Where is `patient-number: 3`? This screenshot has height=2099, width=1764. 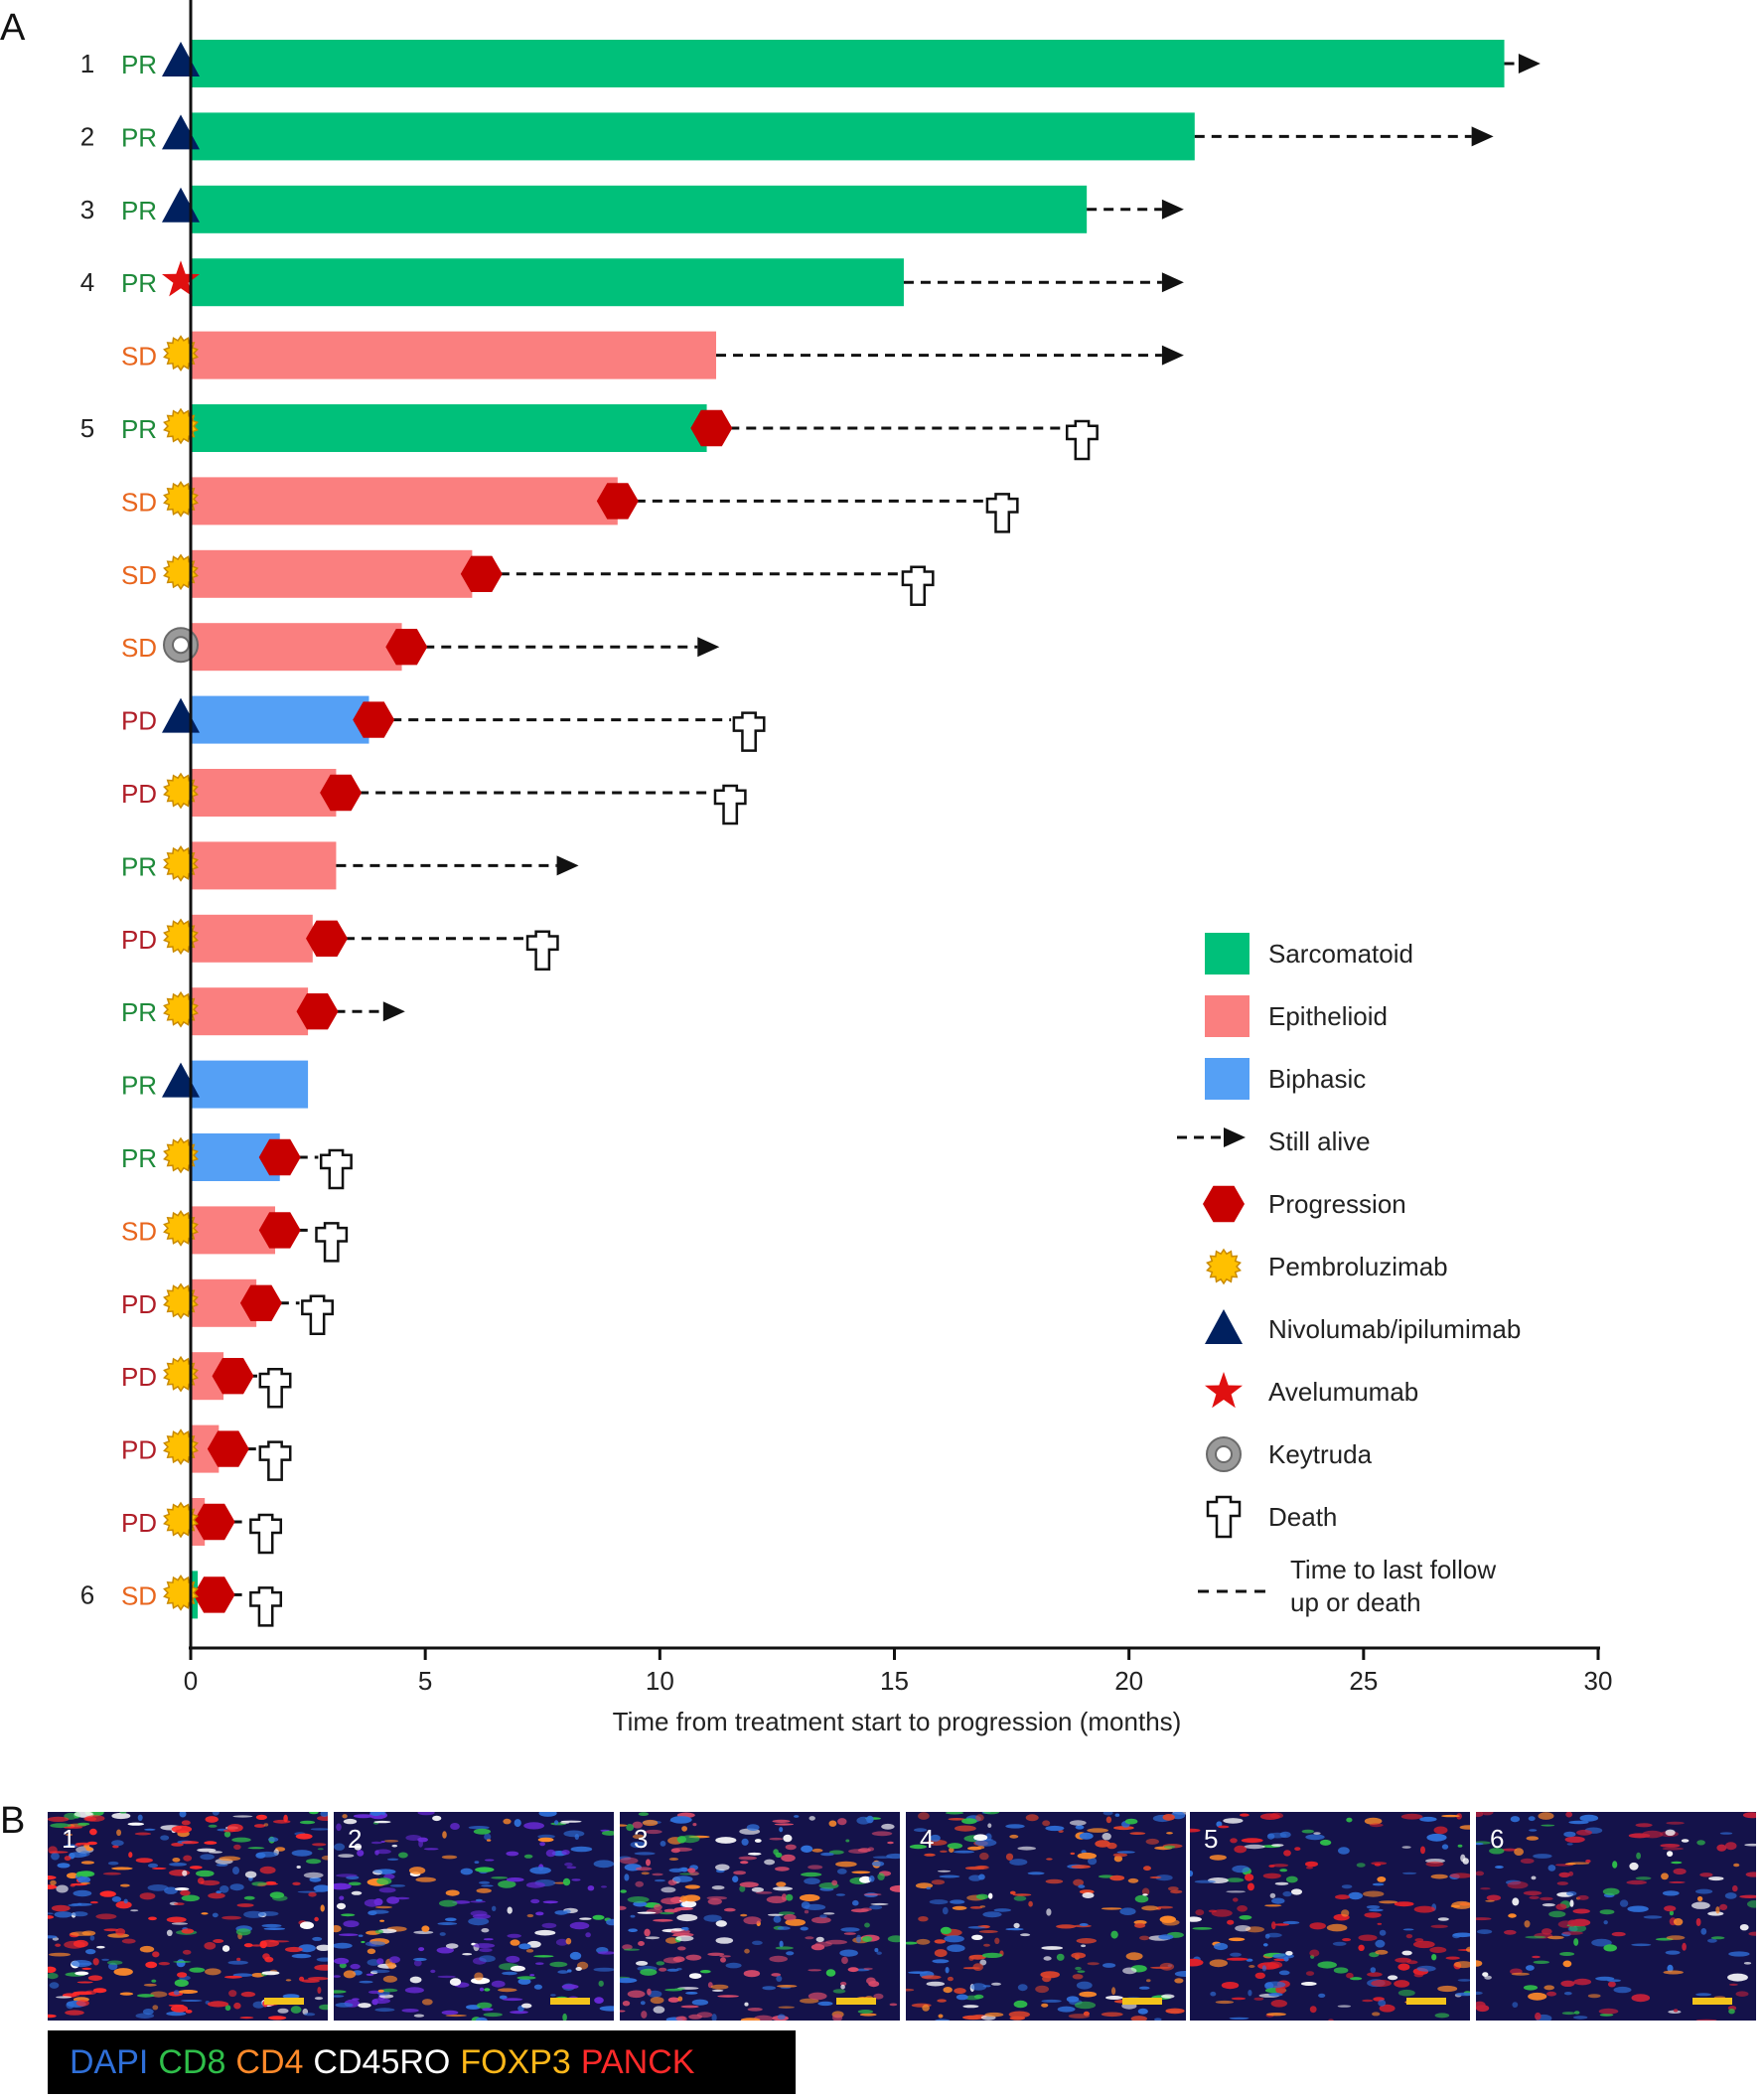
patient-number: 3 is located at coordinates (87, 210).